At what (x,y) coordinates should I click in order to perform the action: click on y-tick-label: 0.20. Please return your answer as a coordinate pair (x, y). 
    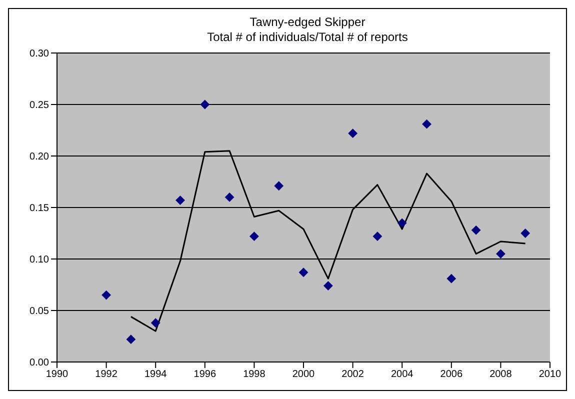
    Looking at the image, I should click on (40, 157).